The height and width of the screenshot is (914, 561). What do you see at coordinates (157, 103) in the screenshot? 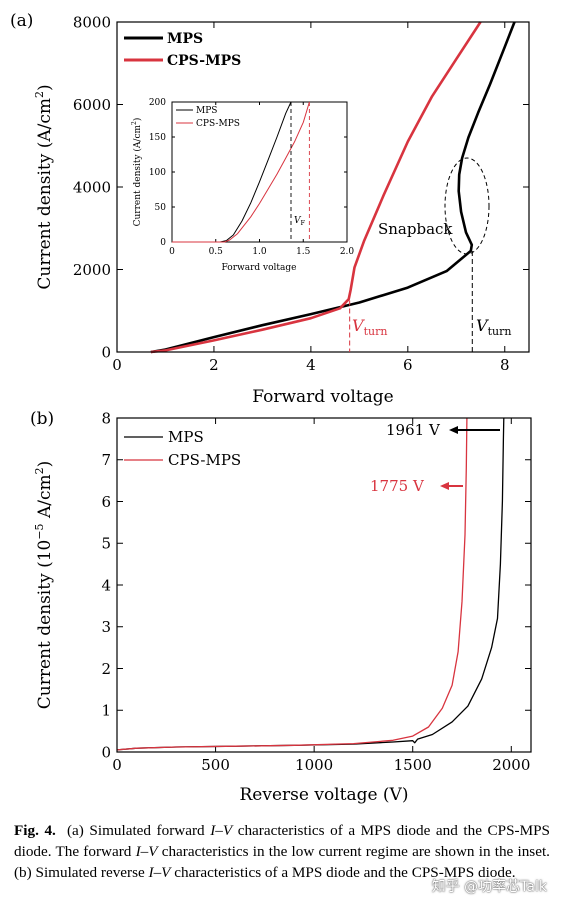
I see `y-tick-label: 200` at bounding box center [157, 103].